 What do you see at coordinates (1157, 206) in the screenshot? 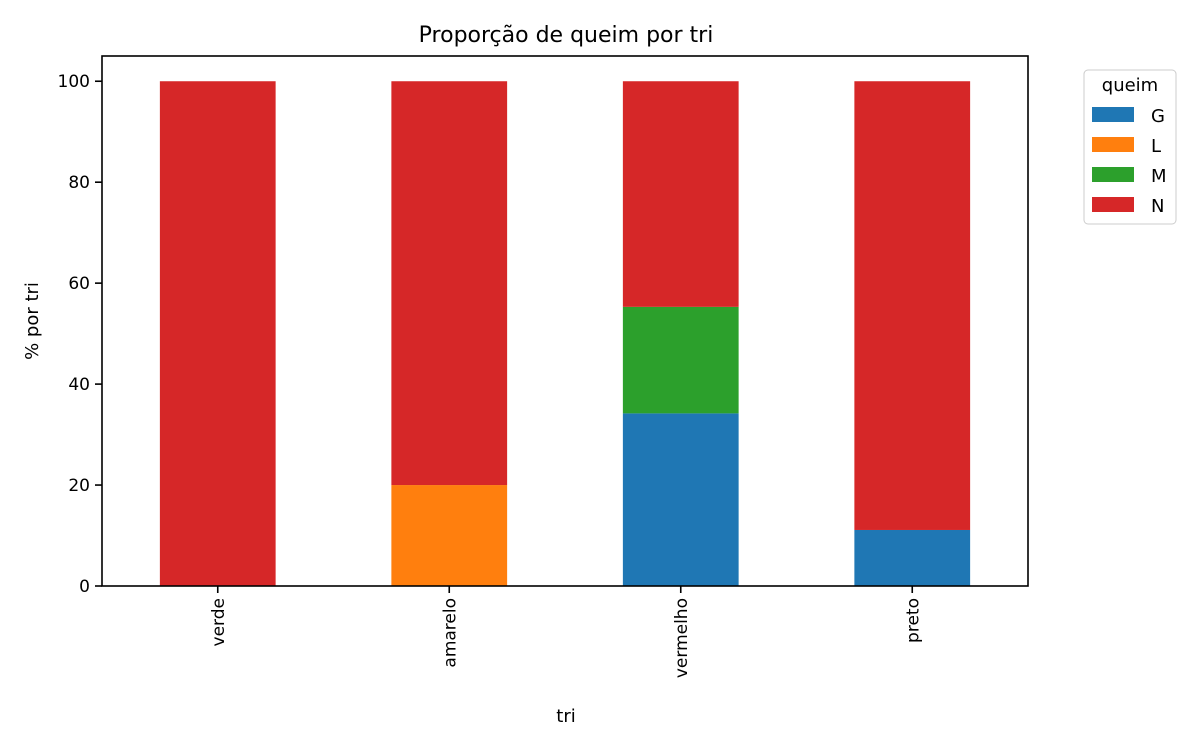
I see `legend-label-N: N` at bounding box center [1157, 206].